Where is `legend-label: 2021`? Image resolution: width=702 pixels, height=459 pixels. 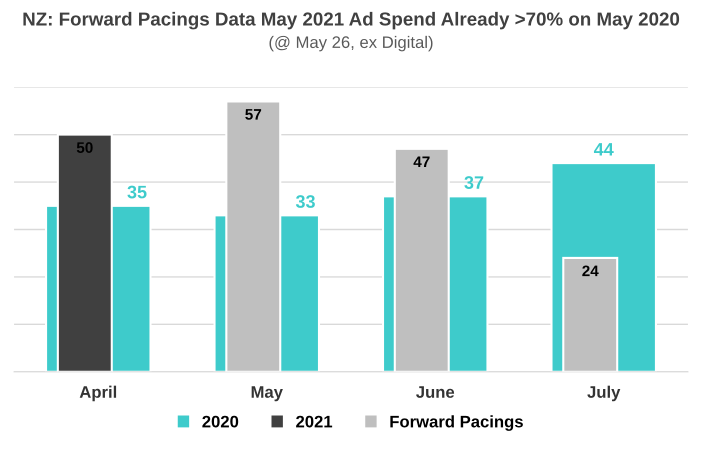 legend-label: 2021 is located at coordinates (314, 422).